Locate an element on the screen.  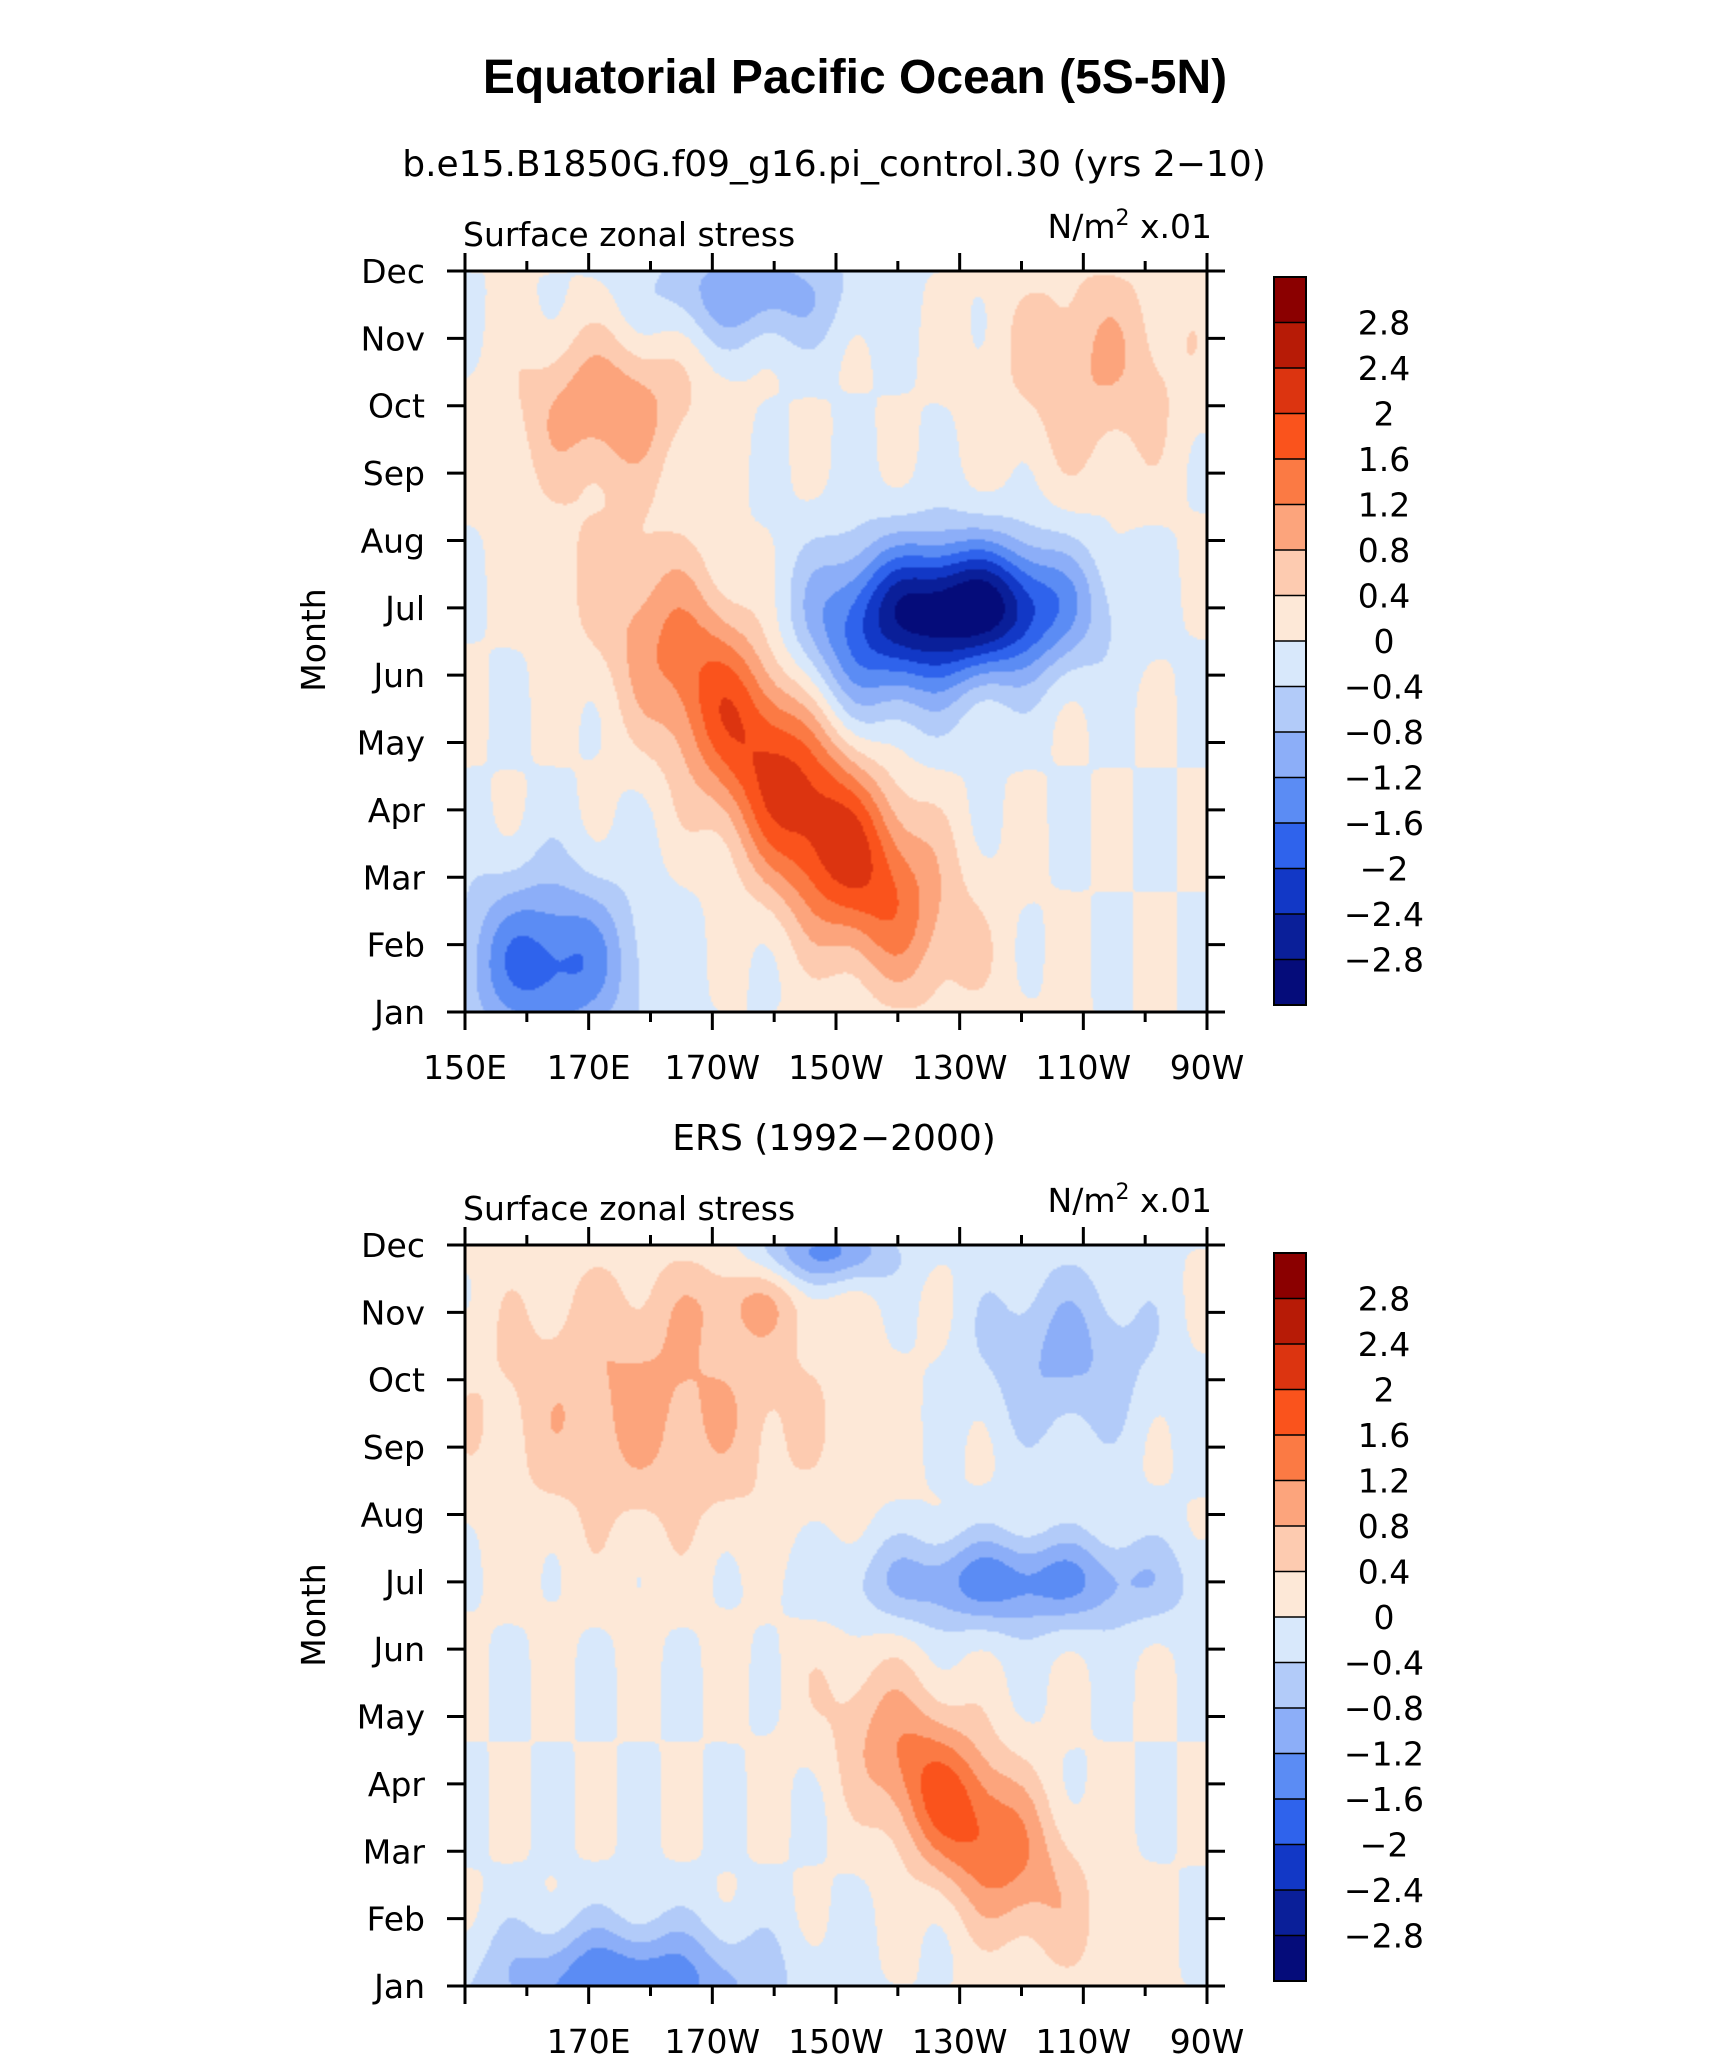
units-suffix: x.01 is located at coordinates (1171, 226).